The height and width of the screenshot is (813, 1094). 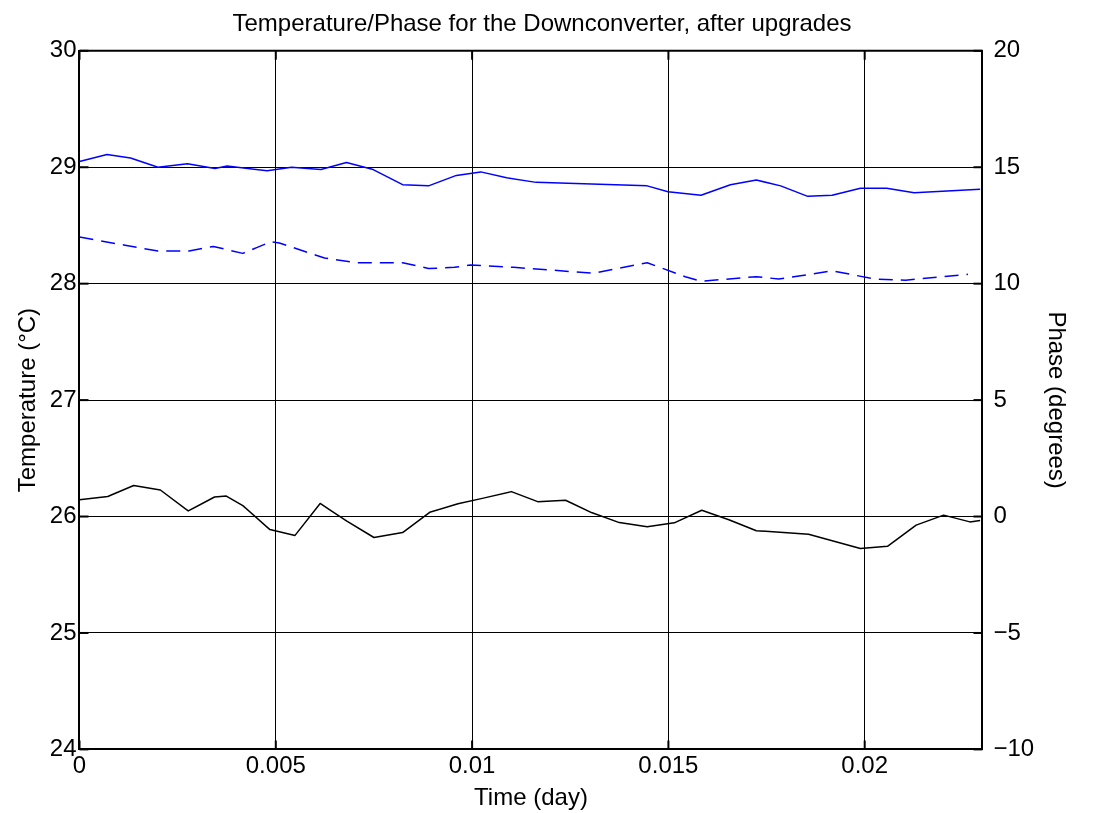 What do you see at coordinates (63, 165) in the screenshot?
I see `y-tick-label: 29` at bounding box center [63, 165].